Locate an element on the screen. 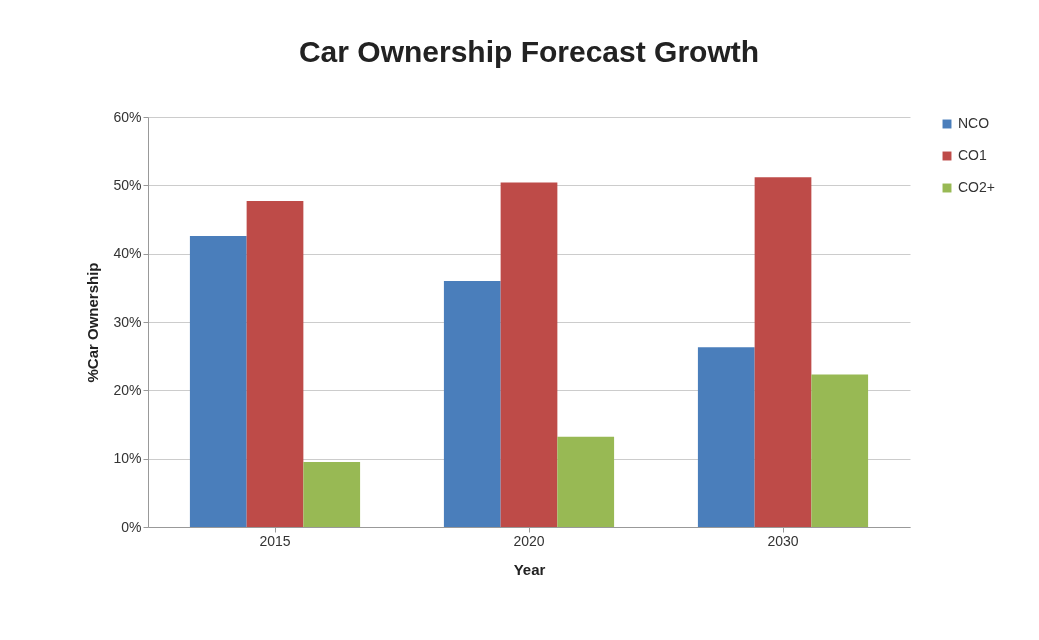 The height and width of the screenshot is (640, 1039). y-tick-label: 40% is located at coordinates (127, 253).